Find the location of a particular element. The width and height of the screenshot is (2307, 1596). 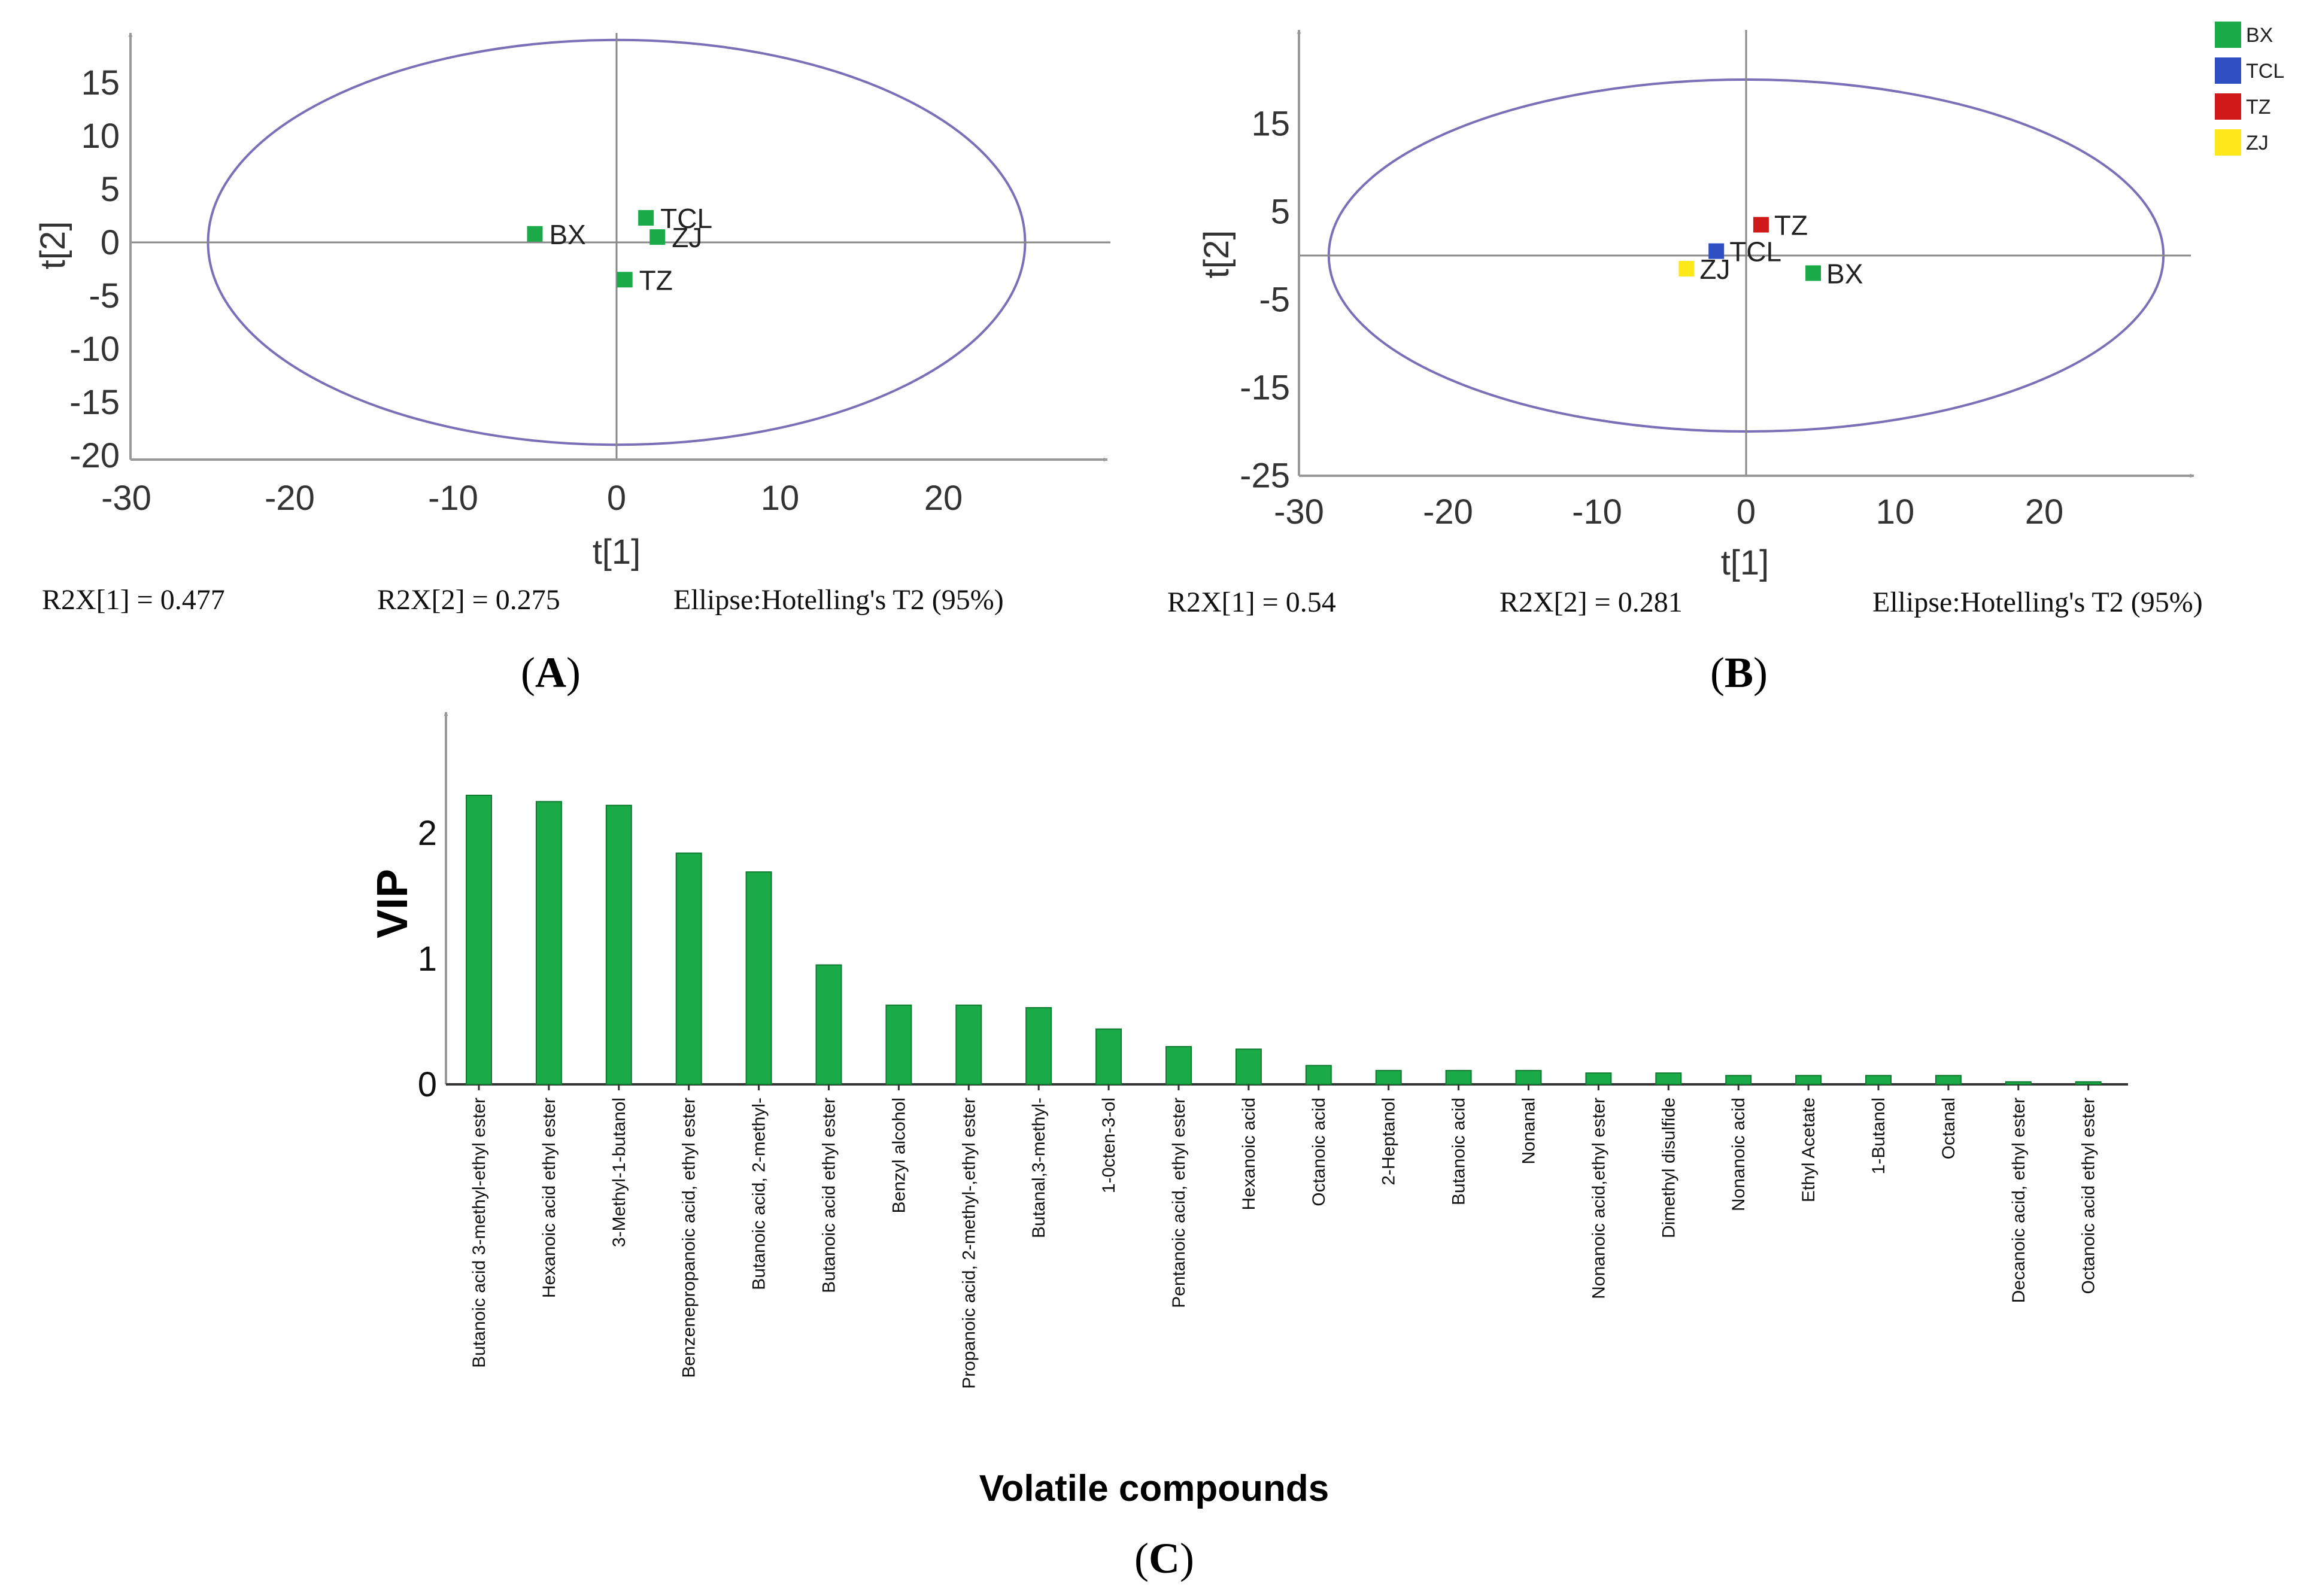

vip-category-label: 2-Heptanol is located at coordinates (1389, 1141).